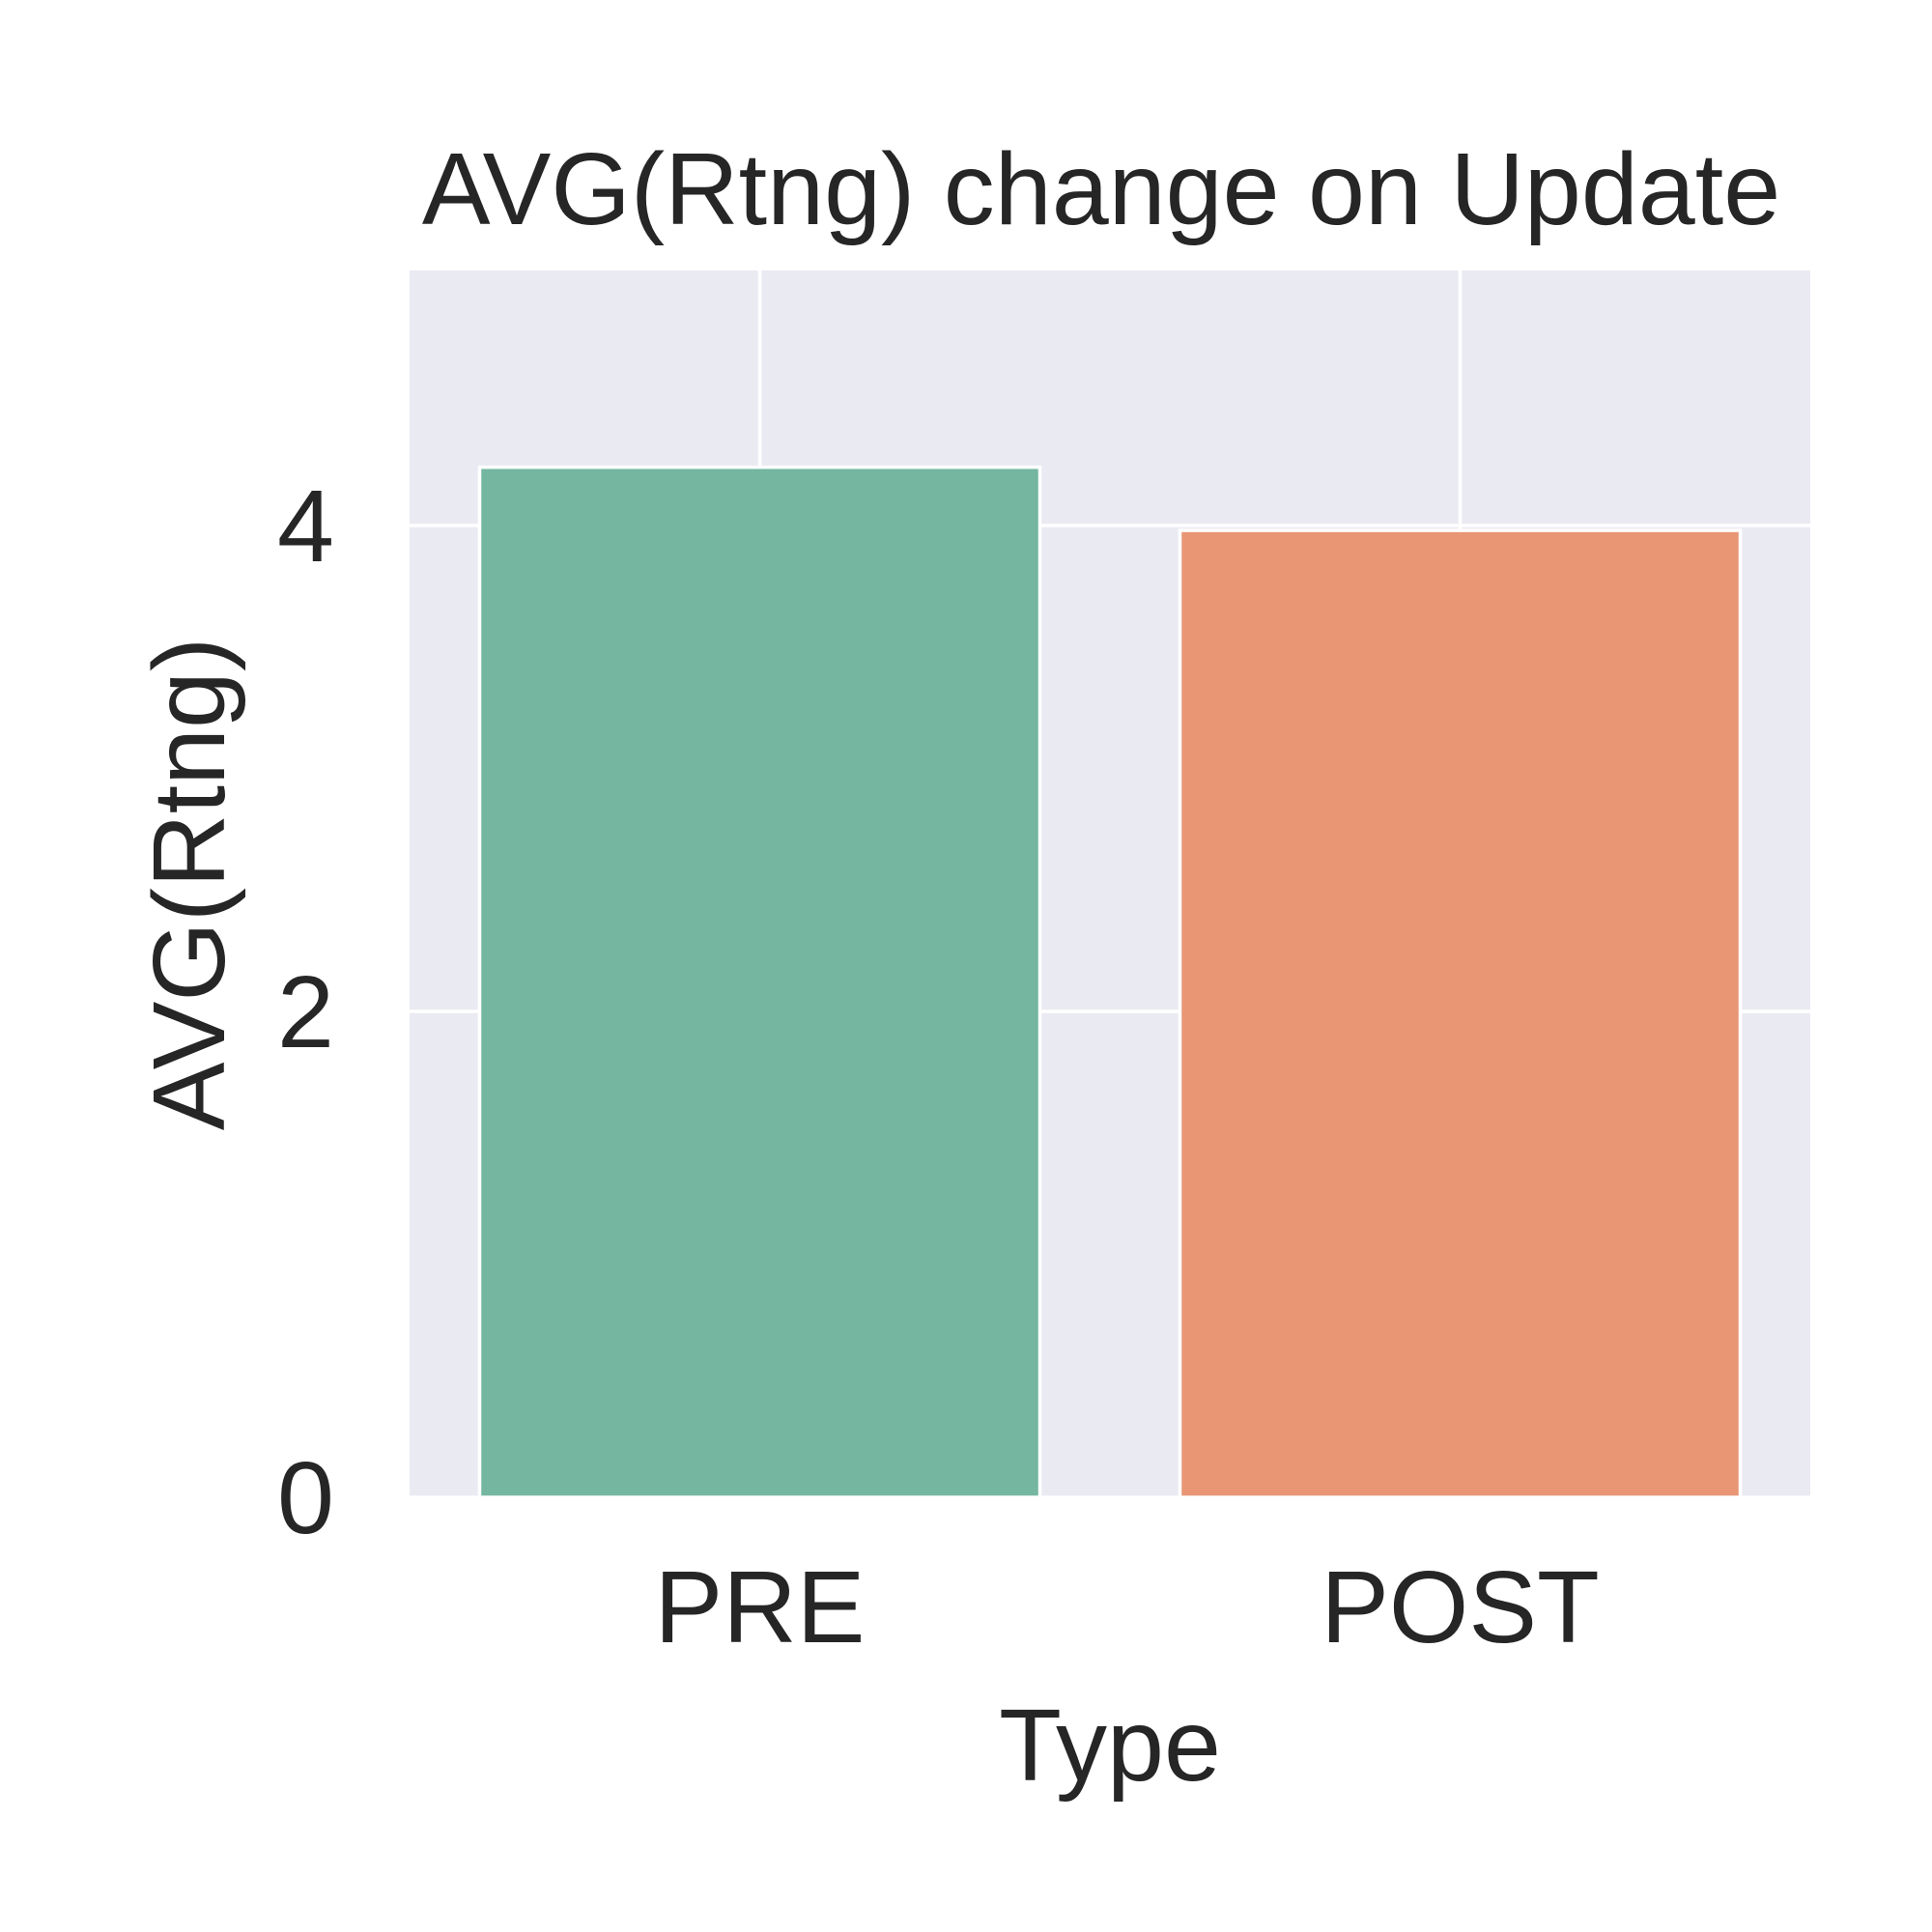 The image size is (1932, 1932). I want to click on x-tick-label: POST, so click(1460, 1607).